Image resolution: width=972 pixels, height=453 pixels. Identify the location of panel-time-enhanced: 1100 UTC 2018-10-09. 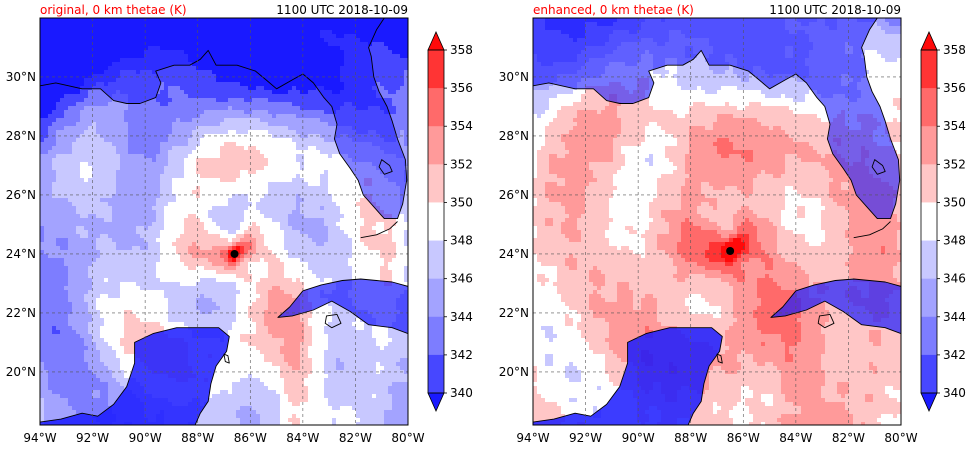
(835, 10).